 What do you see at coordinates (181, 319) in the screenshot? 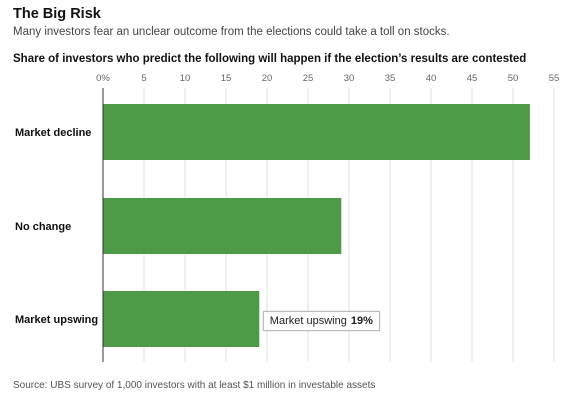
I see `bar-market-upswing` at bounding box center [181, 319].